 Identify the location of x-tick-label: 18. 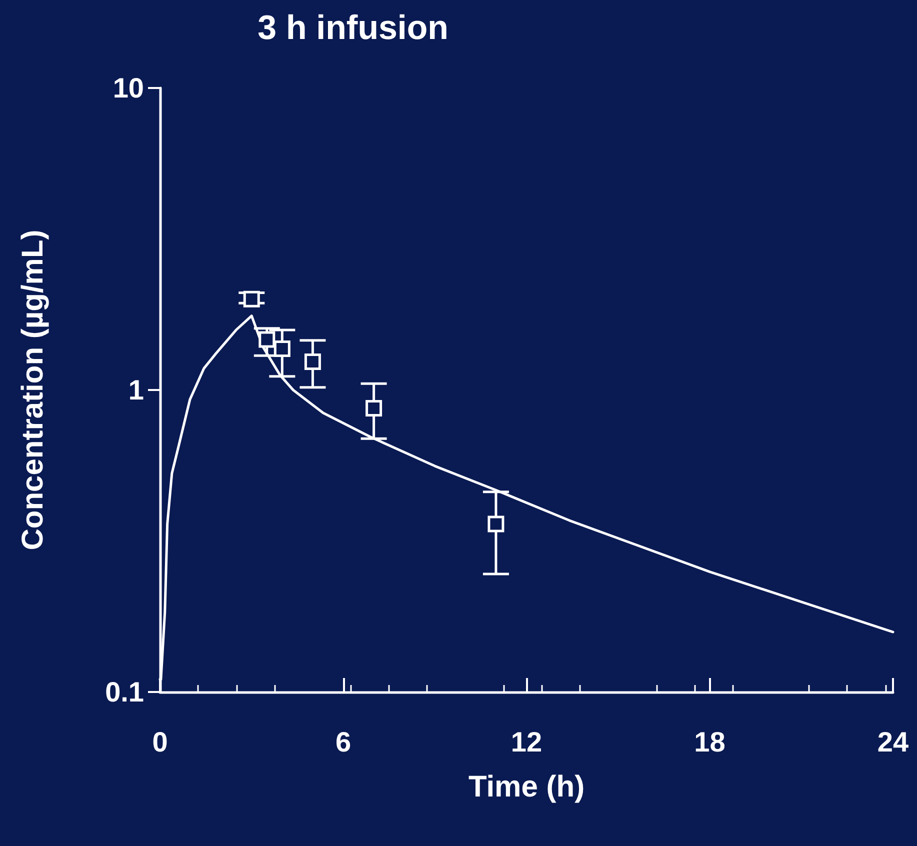
(710, 742).